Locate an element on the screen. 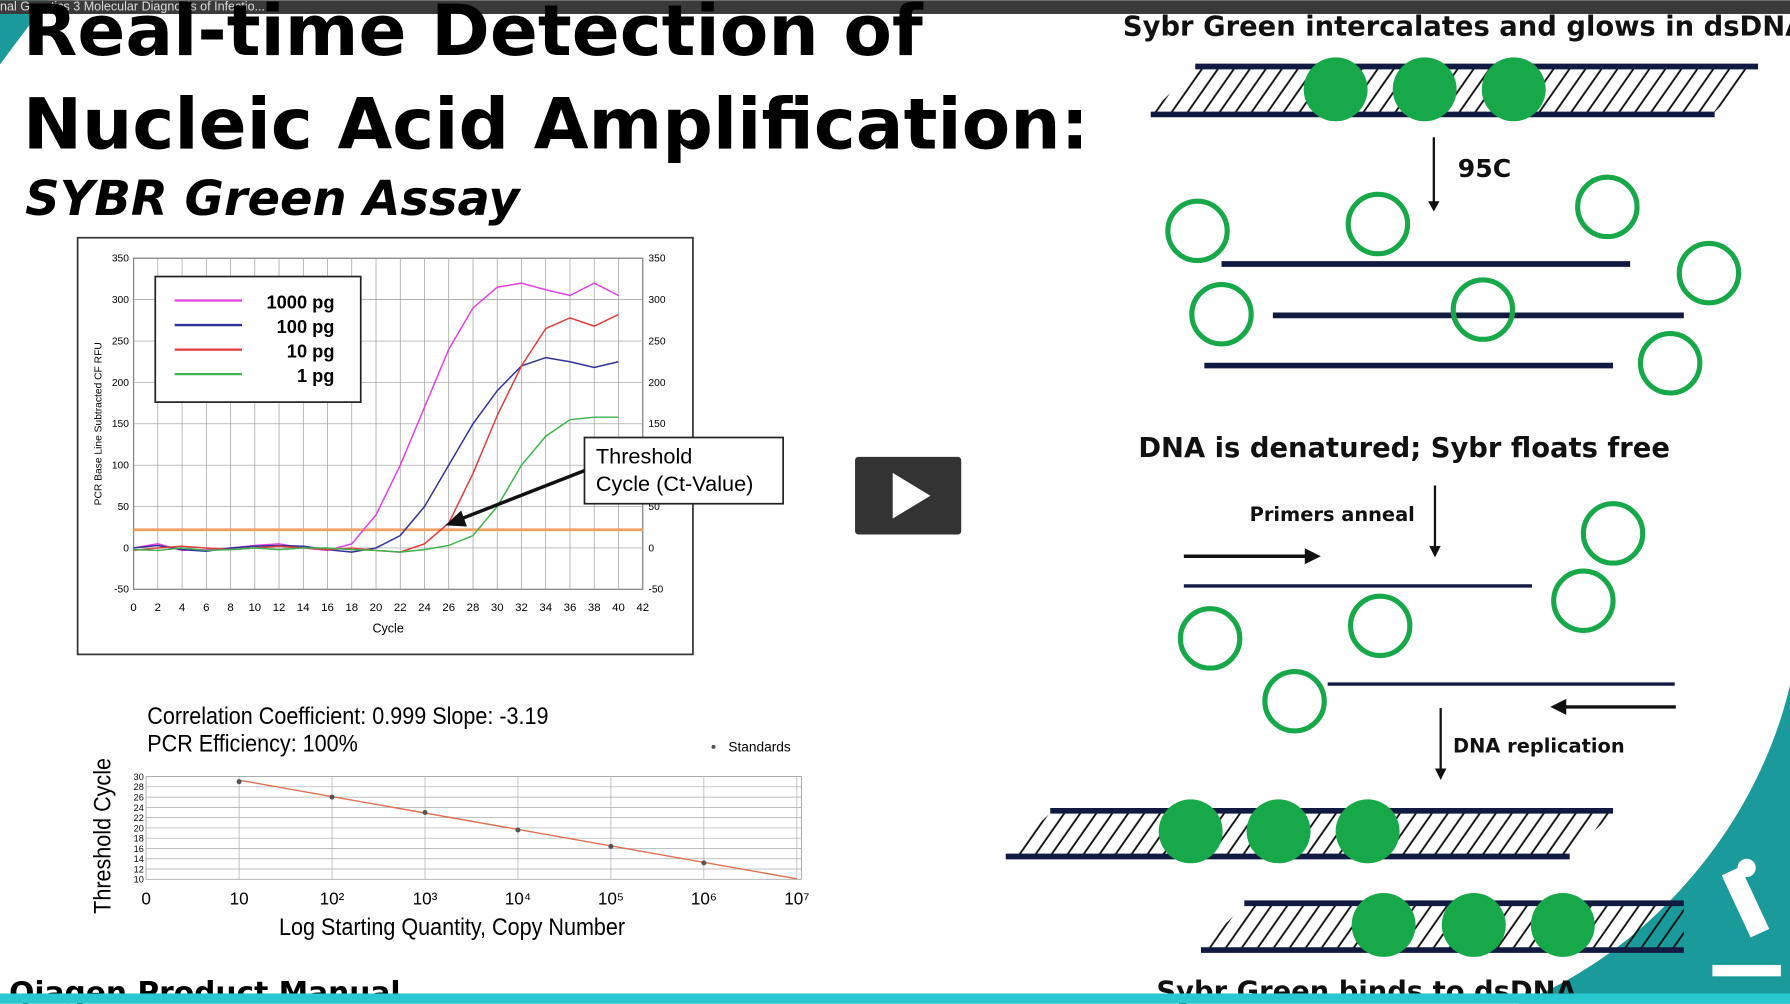 The width and height of the screenshot is (1790, 1004). x-axis-label: Cycle is located at coordinates (387, 629).